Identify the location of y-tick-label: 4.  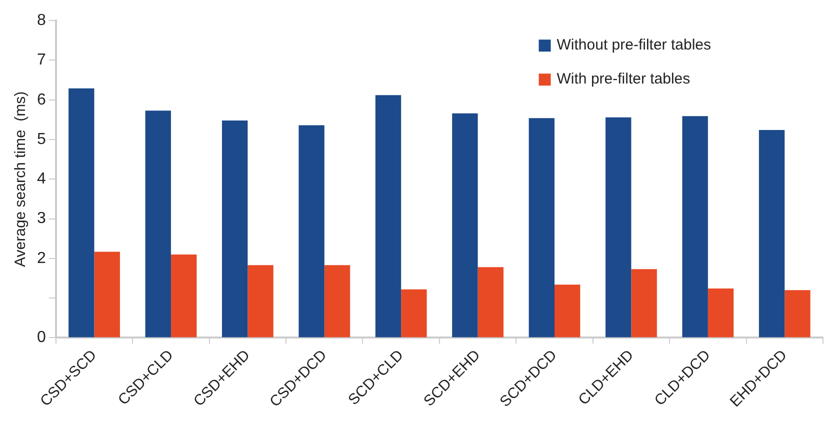
(41, 179).